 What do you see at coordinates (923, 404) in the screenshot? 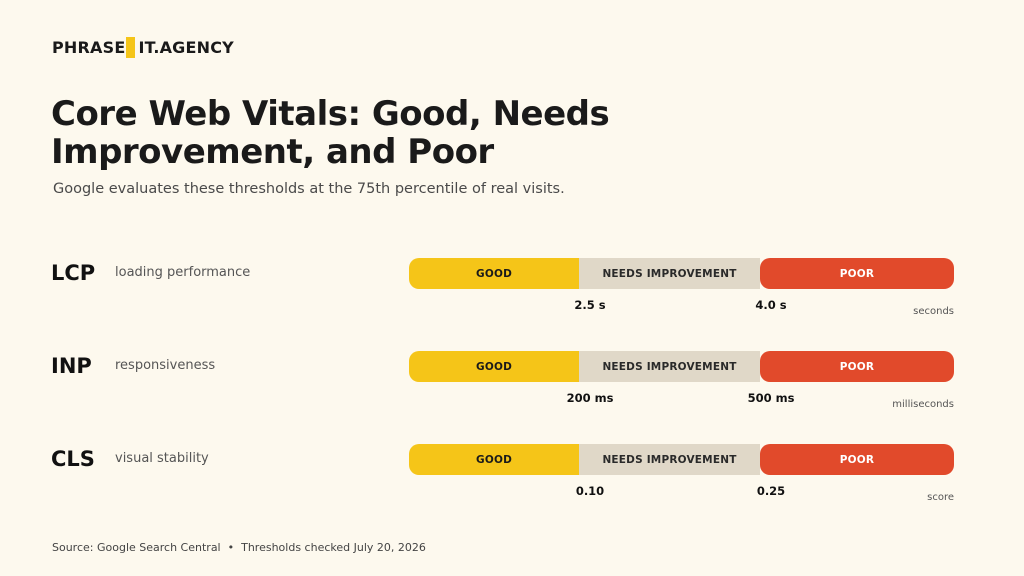
I see `metric-unit: milliseconds` at bounding box center [923, 404].